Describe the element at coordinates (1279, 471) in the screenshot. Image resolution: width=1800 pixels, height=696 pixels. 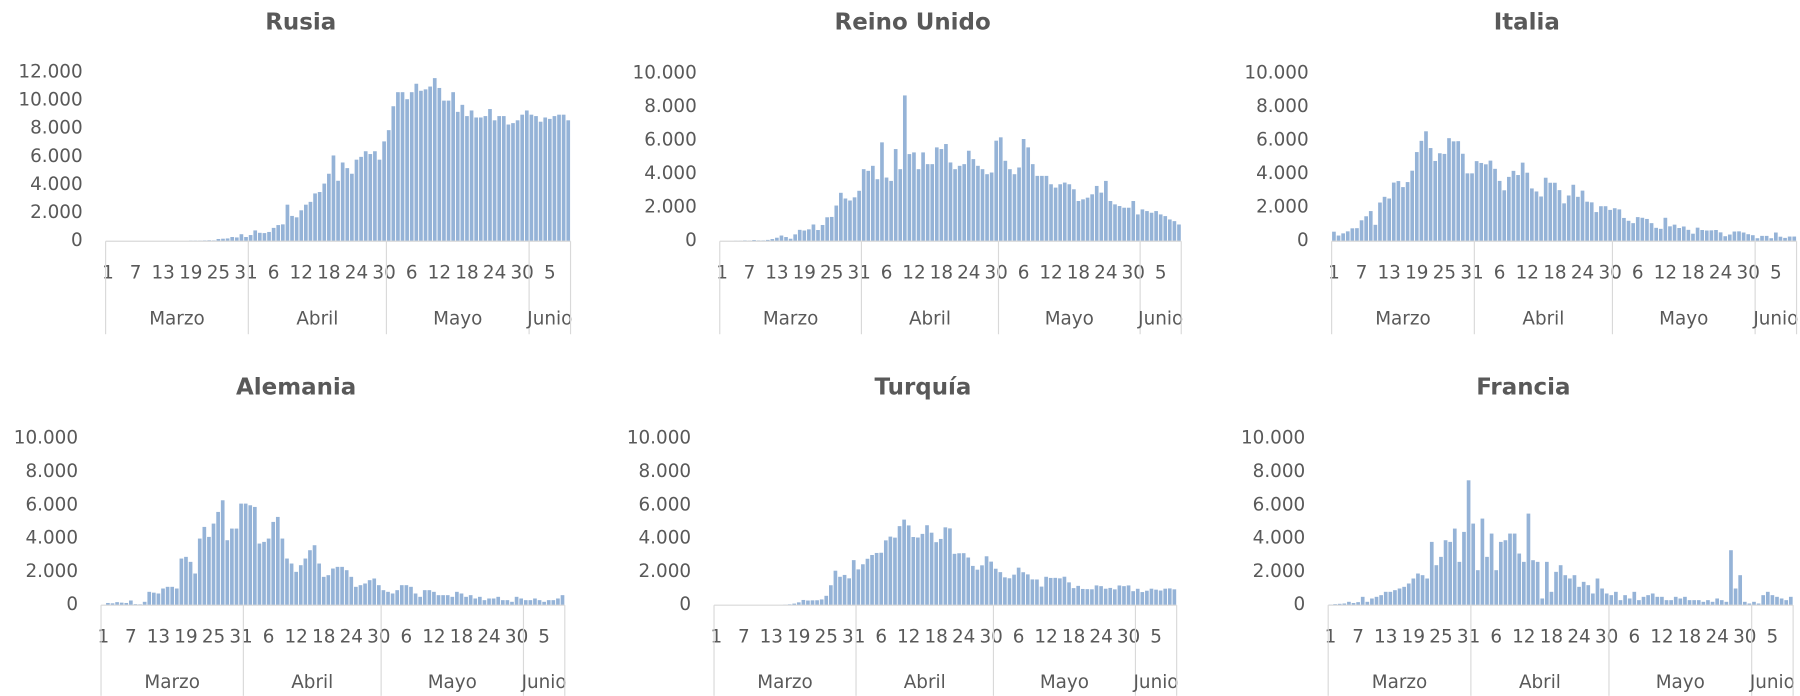
I see `y-tick-label: 8.000` at that location.